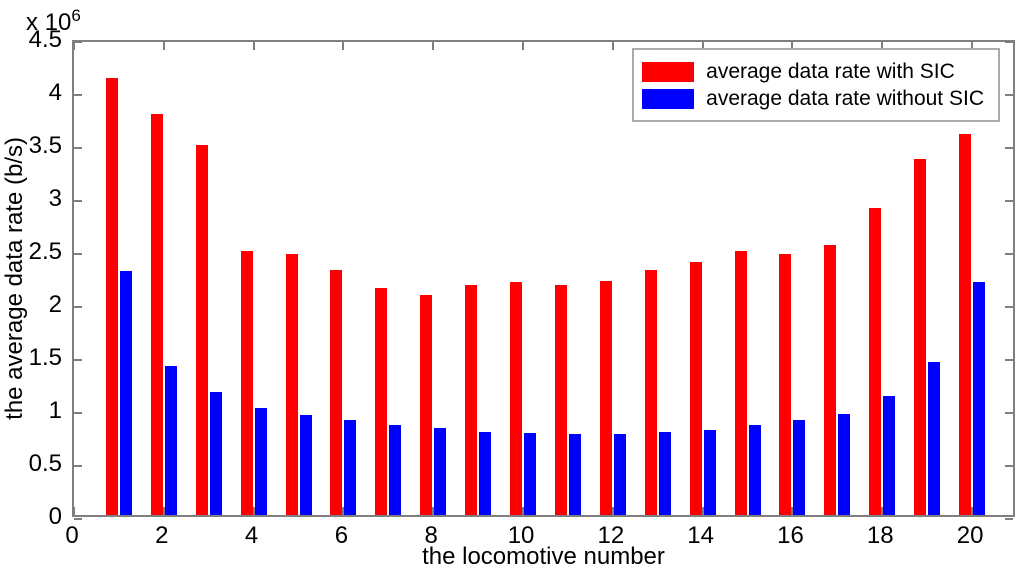  I want to click on x-tick-label: 10, so click(521, 535).